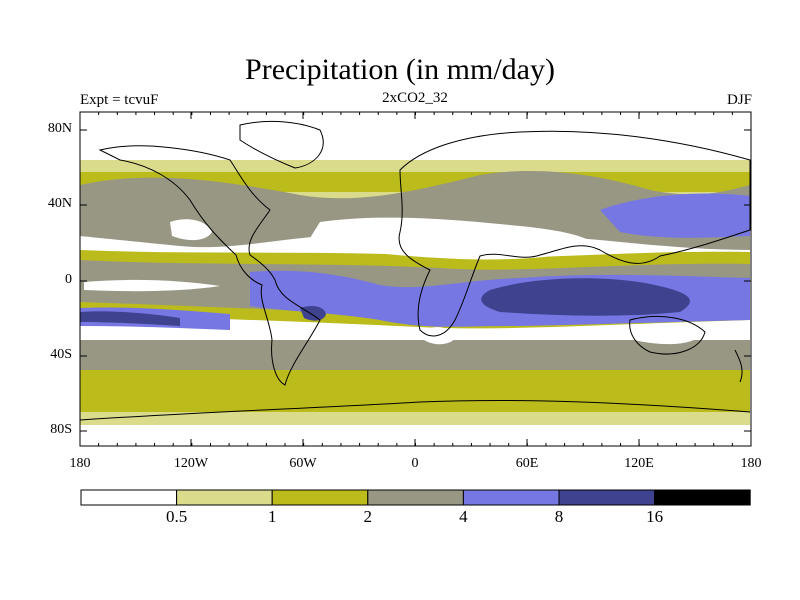 Image resolution: width=800 pixels, height=600 pixels. I want to click on case-label: 2xCO2_32, so click(415, 98).